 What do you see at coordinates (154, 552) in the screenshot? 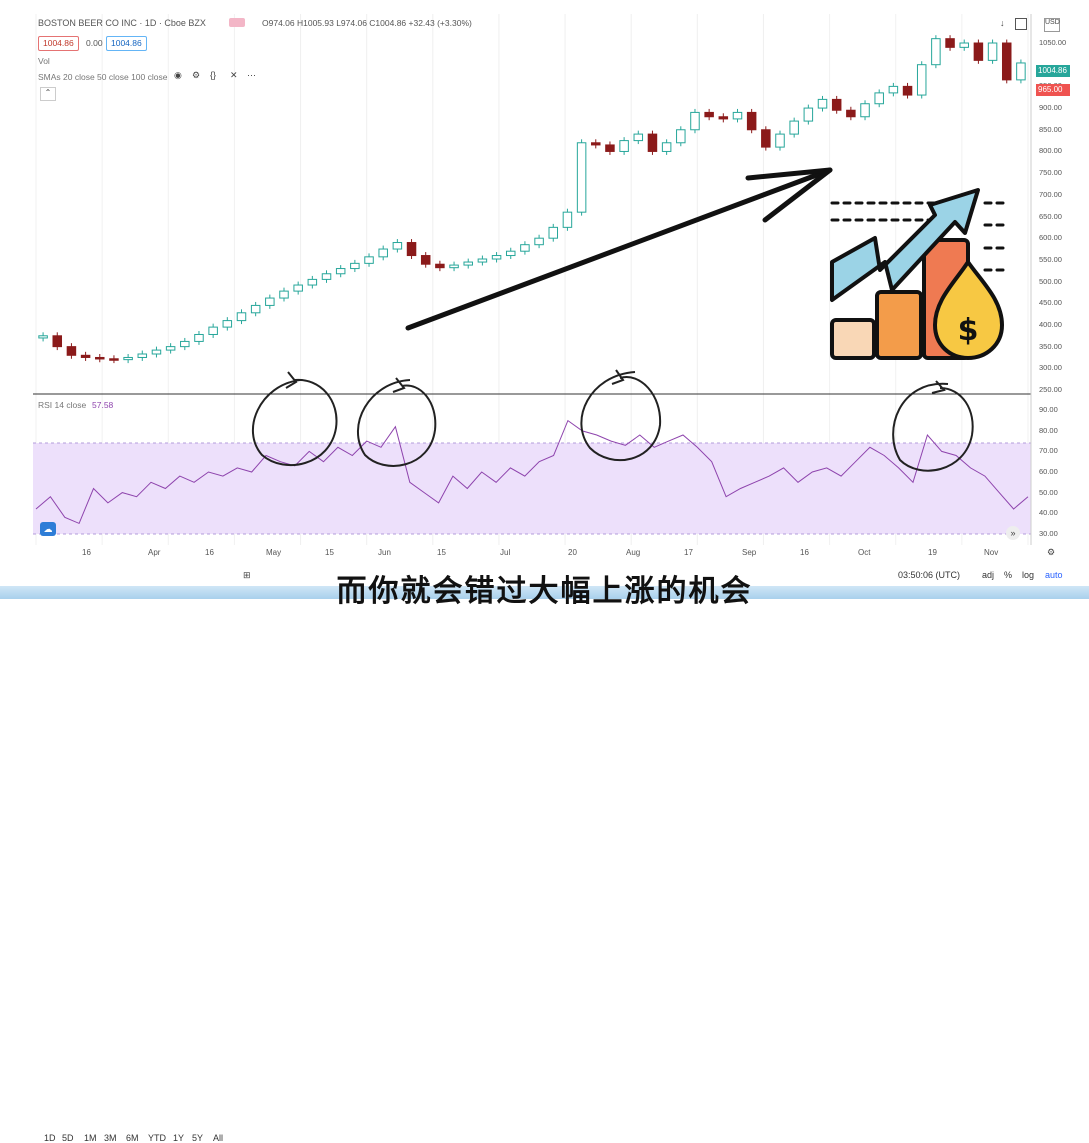
I see `time-axis-label: Apr` at bounding box center [154, 552].